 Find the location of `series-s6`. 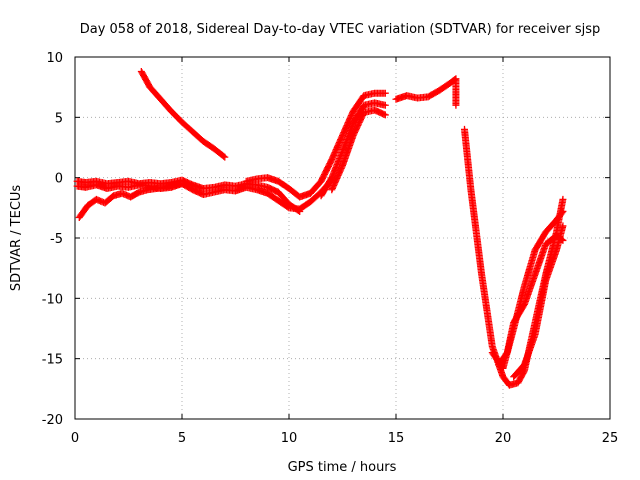

series-s6 is located at coordinates (353, 149).